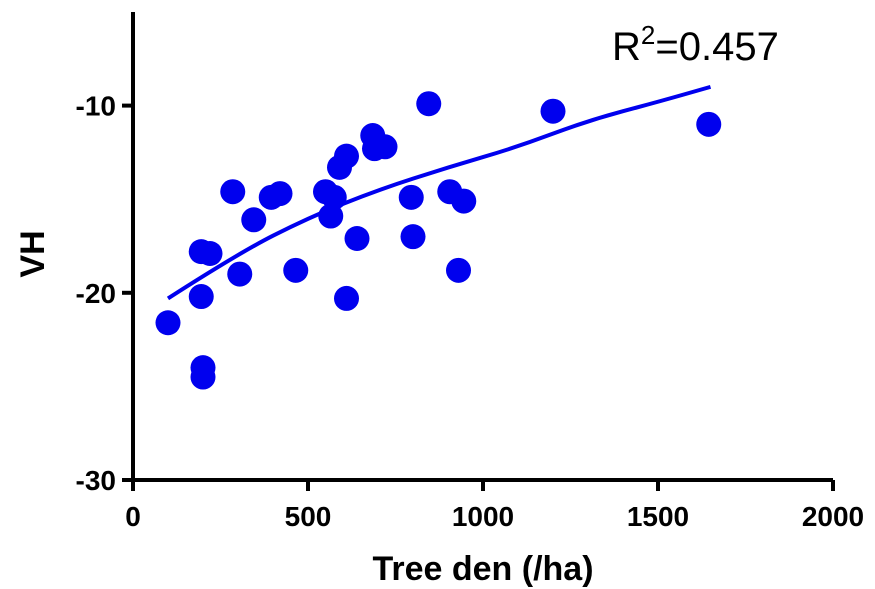 This screenshot has width=875, height=589. What do you see at coordinates (308, 516) in the screenshot?
I see `x-tick-label: 500` at bounding box center [308, 516].